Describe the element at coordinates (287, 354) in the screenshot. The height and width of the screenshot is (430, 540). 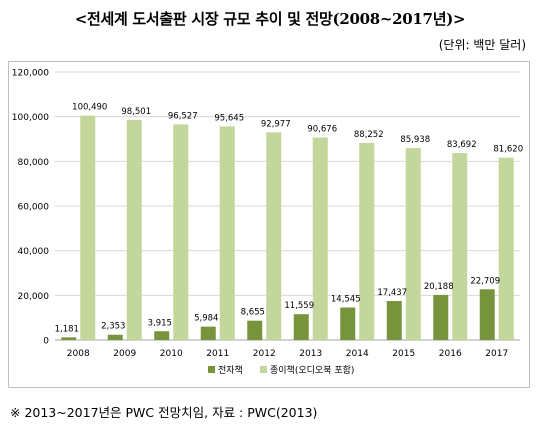
I see `x-tick-labels: 2008 2009 2010 2011 2012 2013 2014 2015 2016 2017` at that location.